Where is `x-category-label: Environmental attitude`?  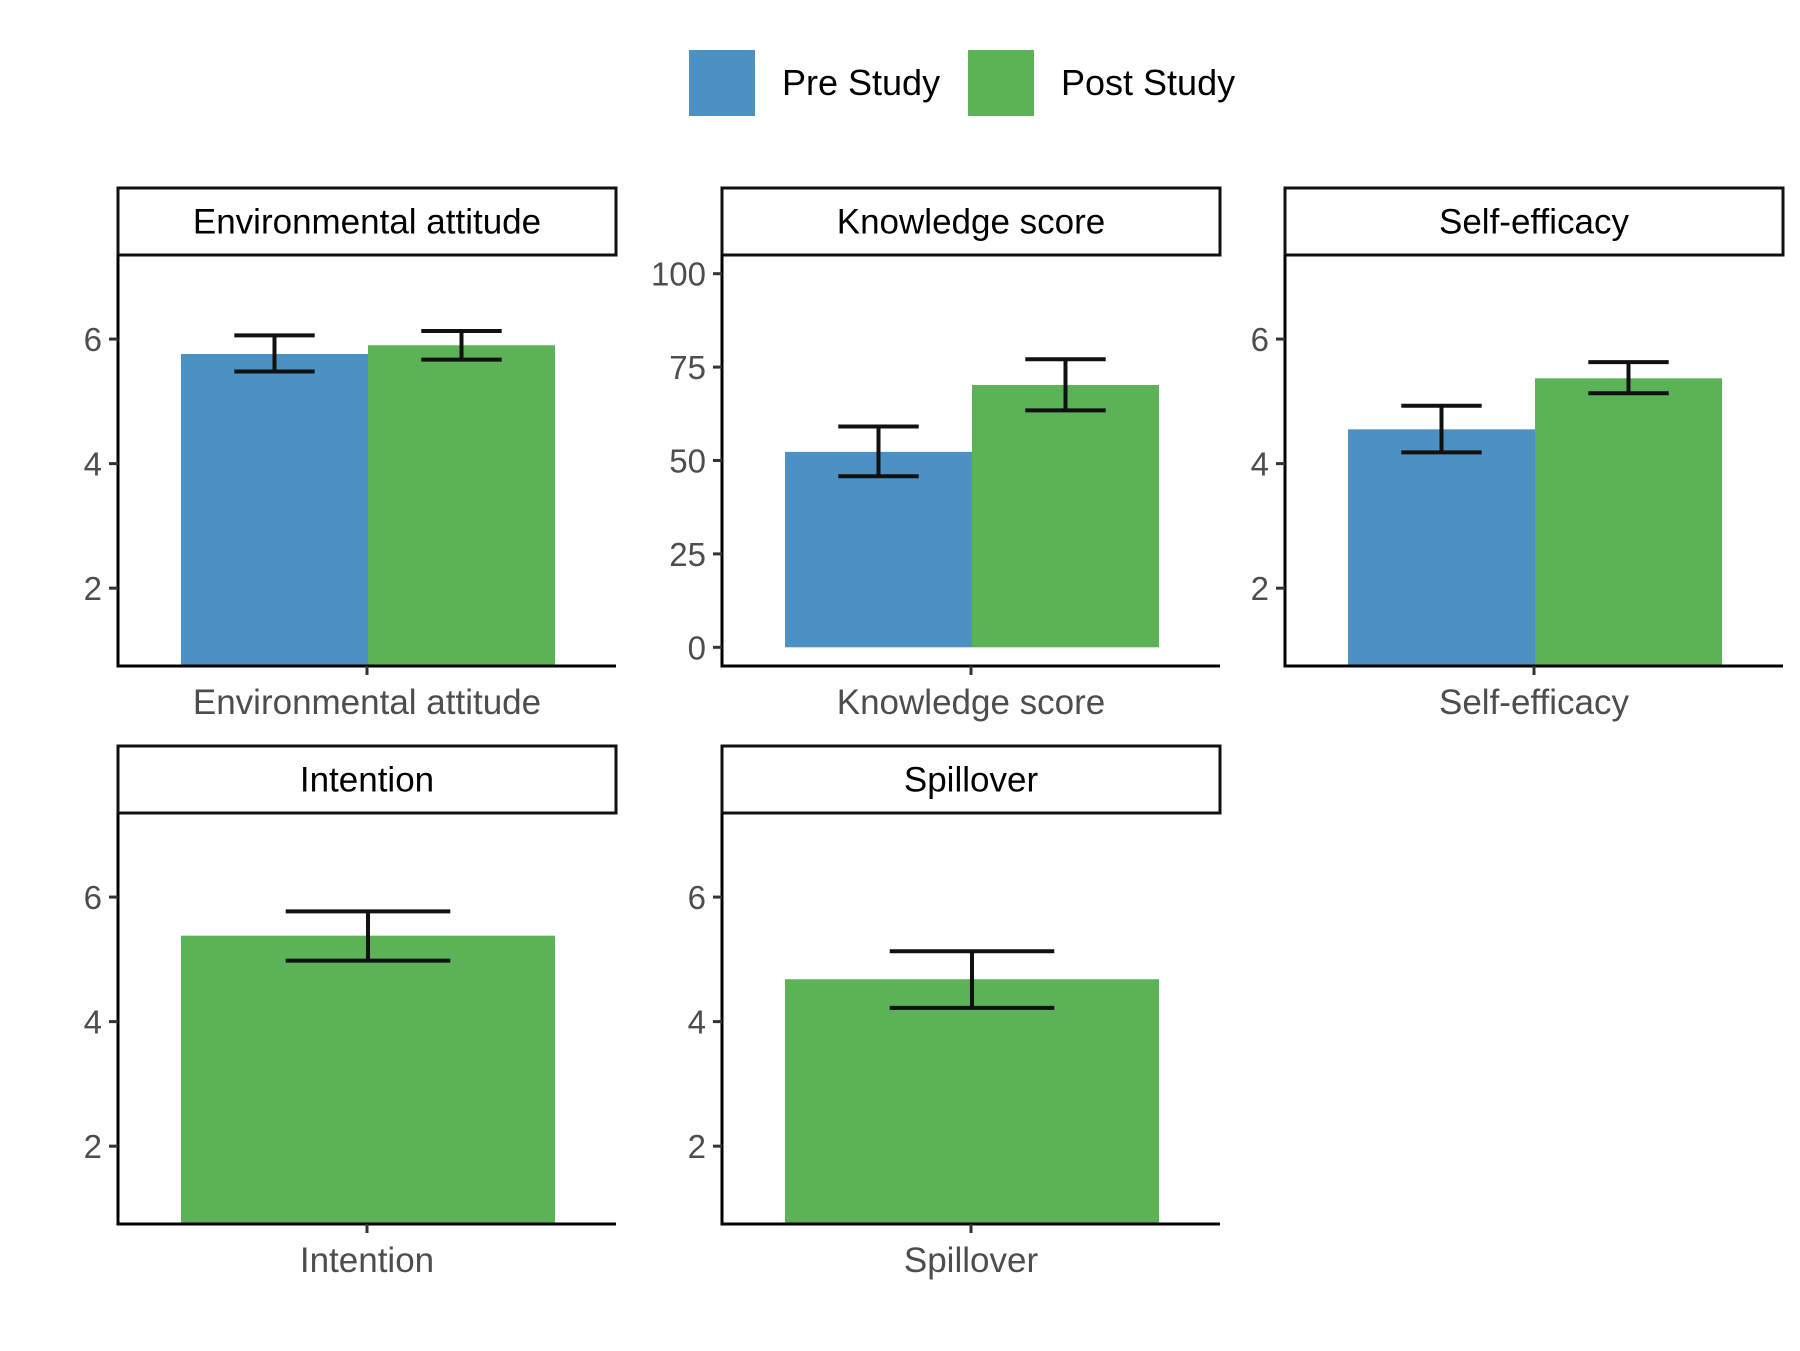
x-category-label: Environmental attitude is located at coordinates (367, 702).